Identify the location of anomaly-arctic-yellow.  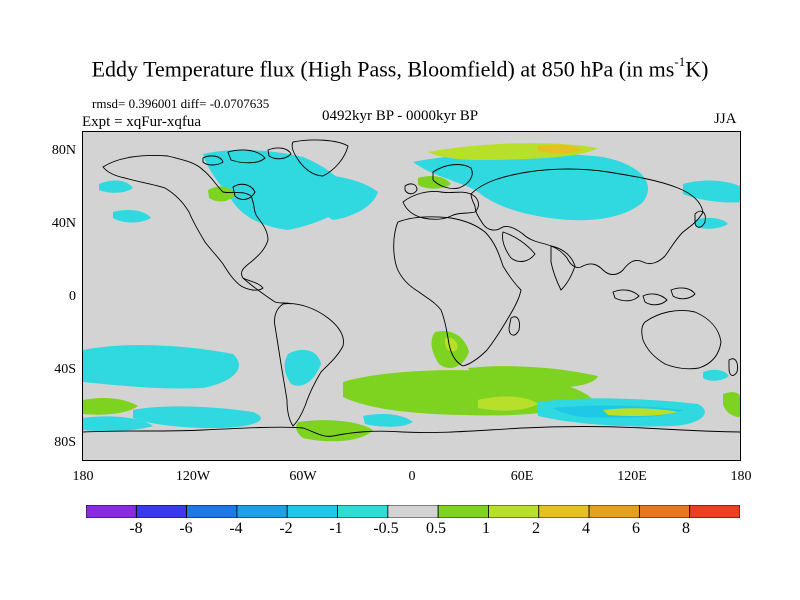
(560, 149).